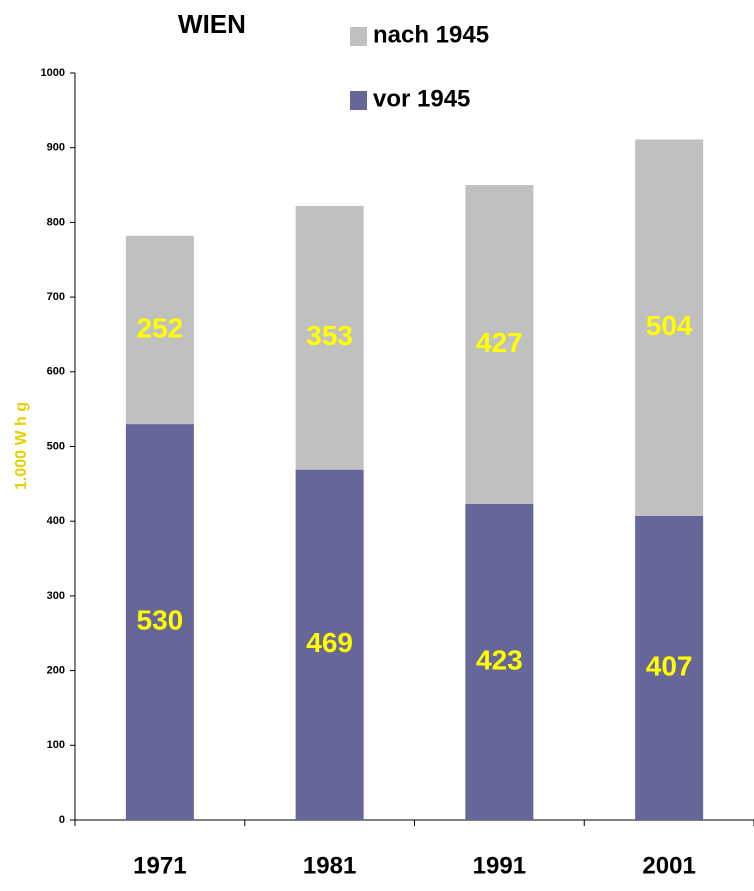 This screenshot has height=891, width=754. I want to click on y-axis-label: 1.000 W h g, so click(21, 446).